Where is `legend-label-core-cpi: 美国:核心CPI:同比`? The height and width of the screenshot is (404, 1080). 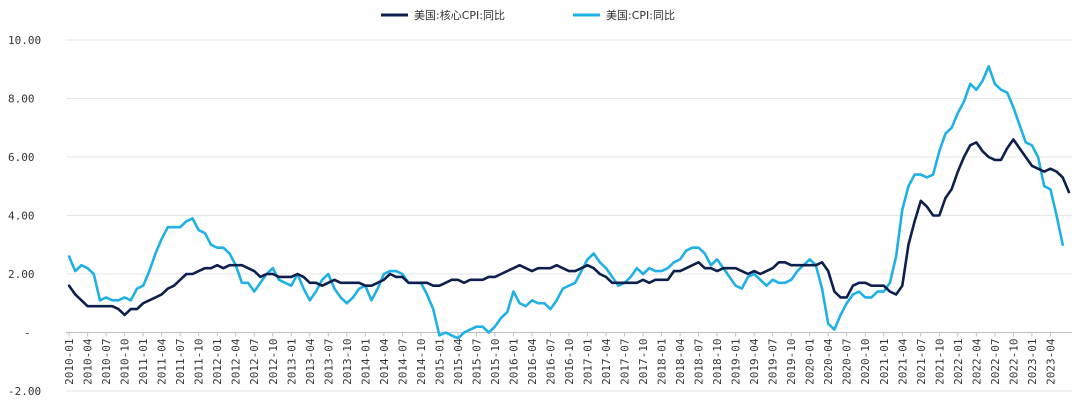
legend-label-core-cpi: 美国:核心CPI:同比 is located at coordinates (459, 15).